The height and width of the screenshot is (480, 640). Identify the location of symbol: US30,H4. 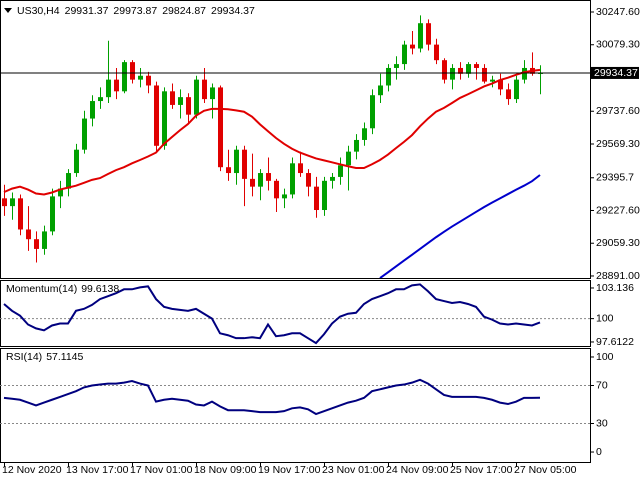
(38, 11).